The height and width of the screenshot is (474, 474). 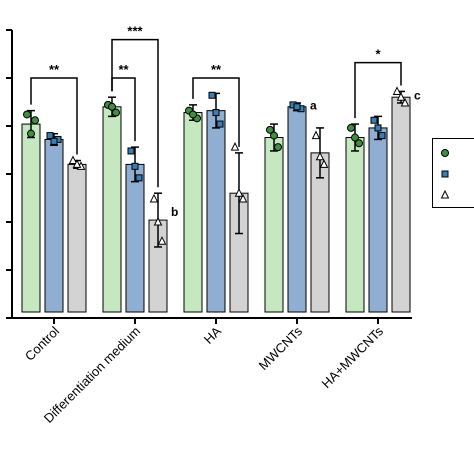 I want to click on x-tick-label: HA, so click(x=213, y=335).